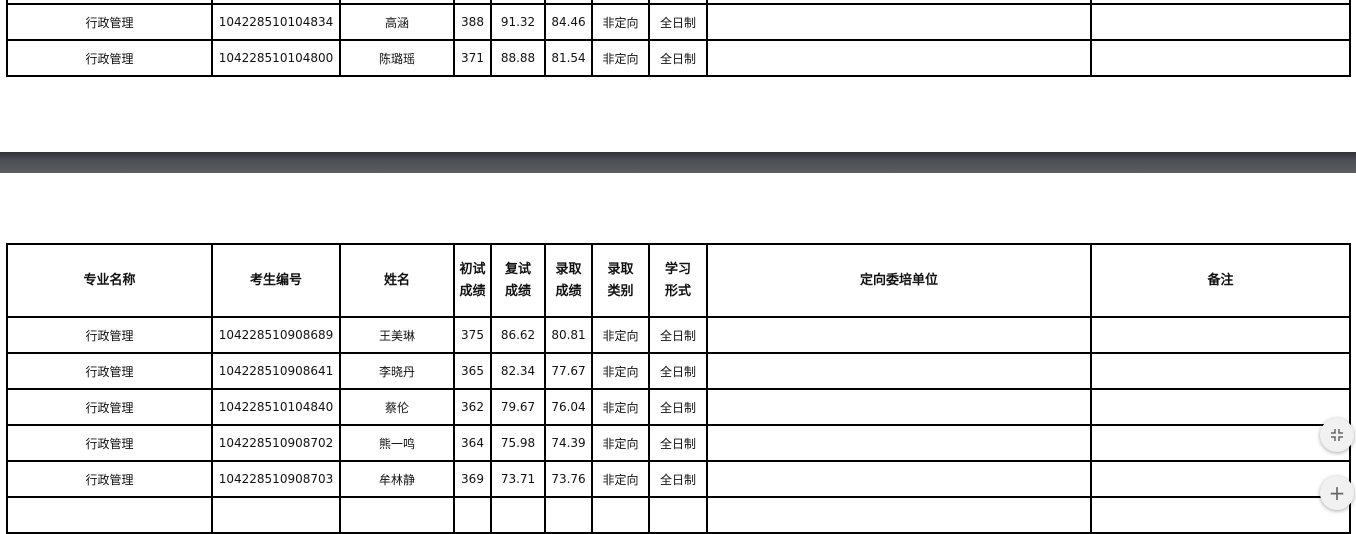  What do you see at coordinates (276, 22) in the screenshot?
I see `cell-id: 104228510104834` at bounding box center [276, 22].